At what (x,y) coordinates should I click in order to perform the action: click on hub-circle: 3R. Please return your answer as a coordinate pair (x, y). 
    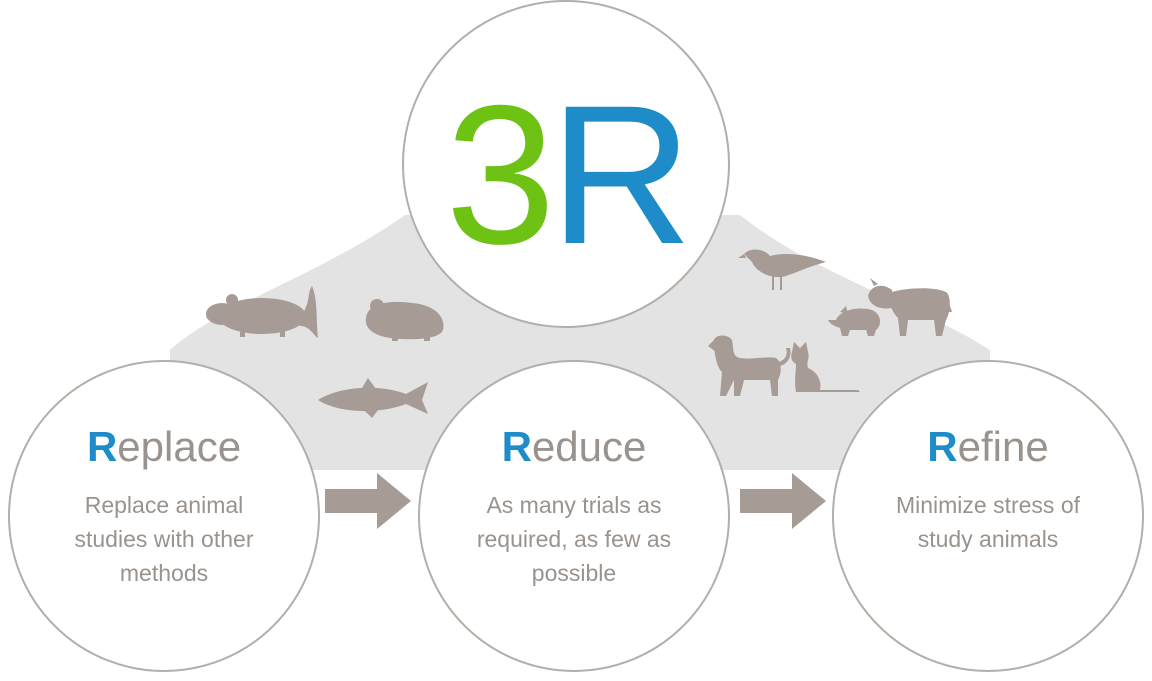
    Looking at the image, I should click on (566, 164).